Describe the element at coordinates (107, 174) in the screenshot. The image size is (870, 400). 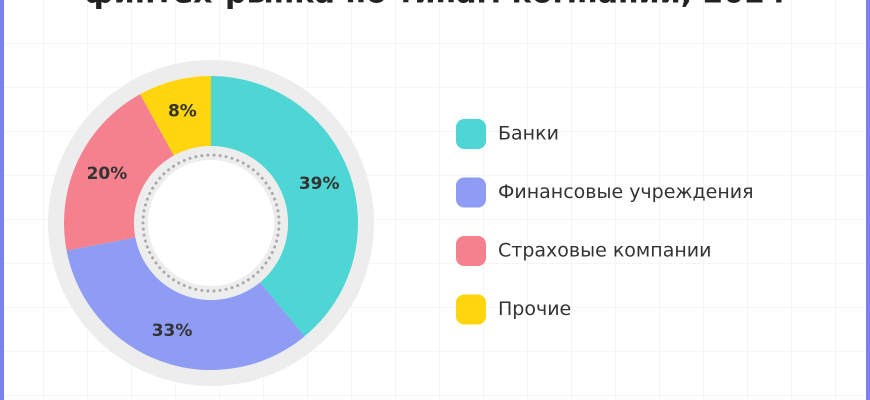
I see `value-label: 20%` at that location.